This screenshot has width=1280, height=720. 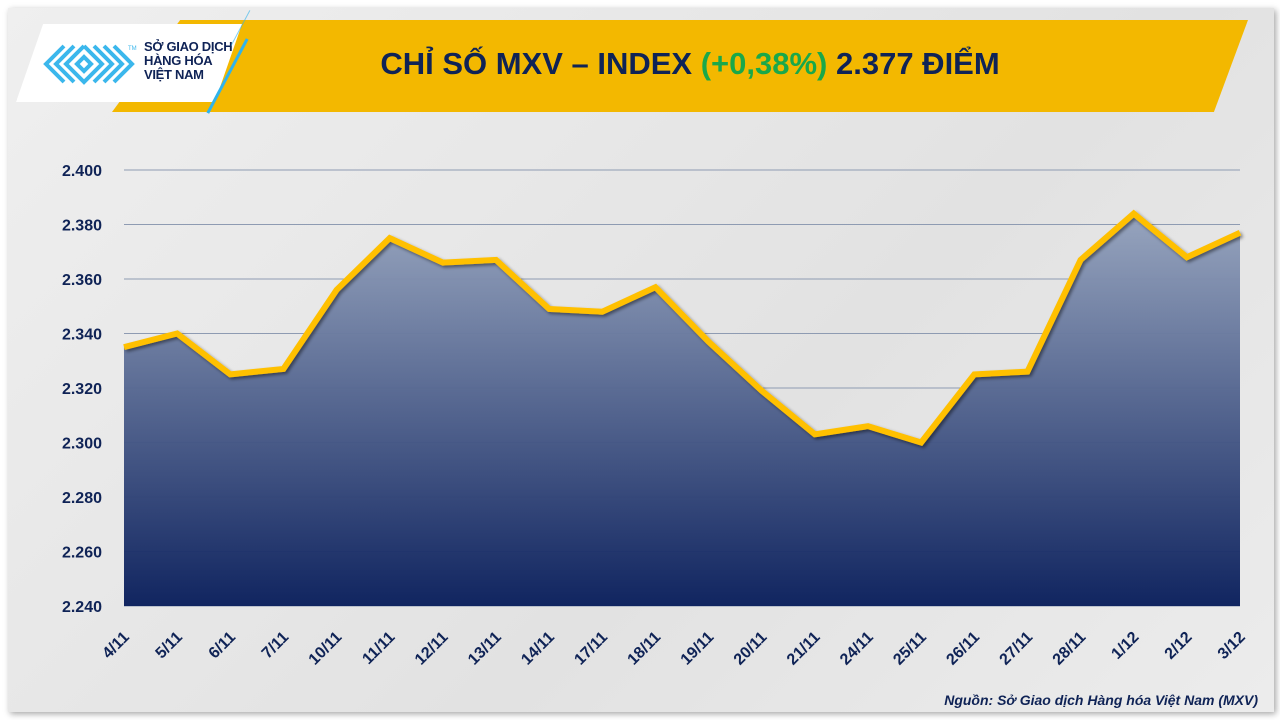 I want to click on logo-line: VIỆT NAM, so click(x=174, y=74).